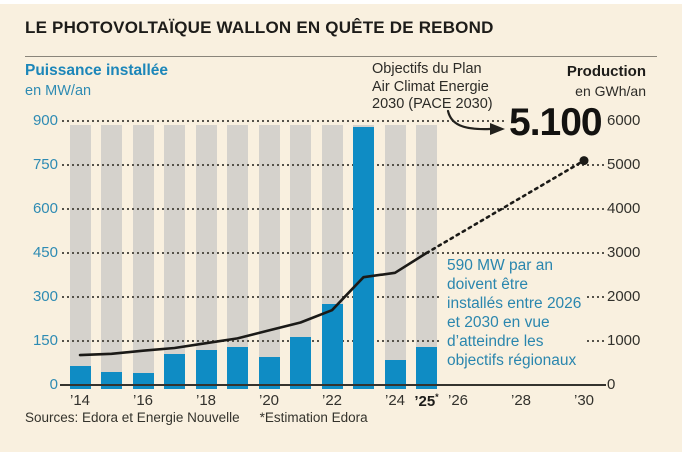 The height and width of the screenshot is (452, 682). What do you see at coordinates (53, 384) in the screenshot?
I see `left-axis-tick-label: 0` at bounding box center [53, 384].